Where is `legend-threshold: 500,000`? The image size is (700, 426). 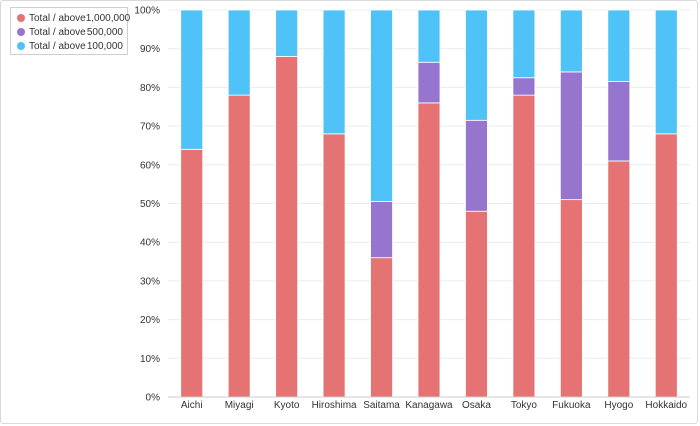
legend-threshold: 500,000 is located at coordinates (104, 32).